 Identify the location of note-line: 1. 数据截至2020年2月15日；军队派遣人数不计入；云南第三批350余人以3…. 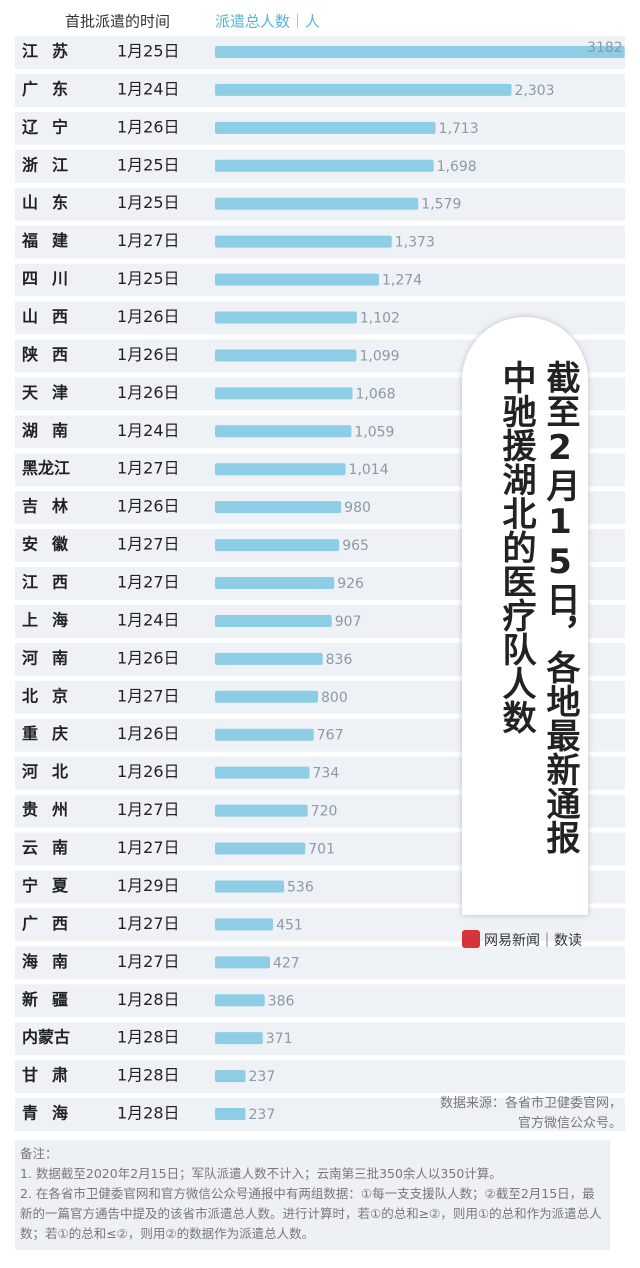
(261, 1173).